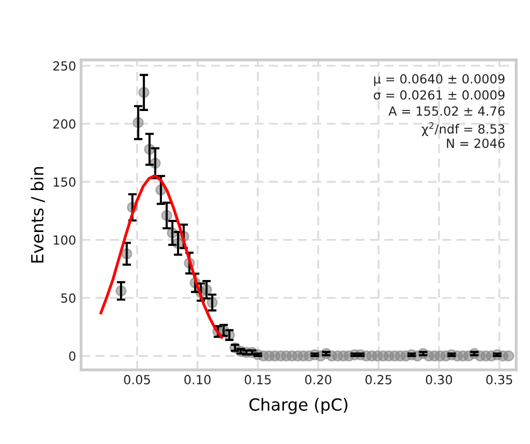 Image resolution: width=530 pixels, height=444 pixels. I want to click on annotation: N = 2046, so click(475, 143).